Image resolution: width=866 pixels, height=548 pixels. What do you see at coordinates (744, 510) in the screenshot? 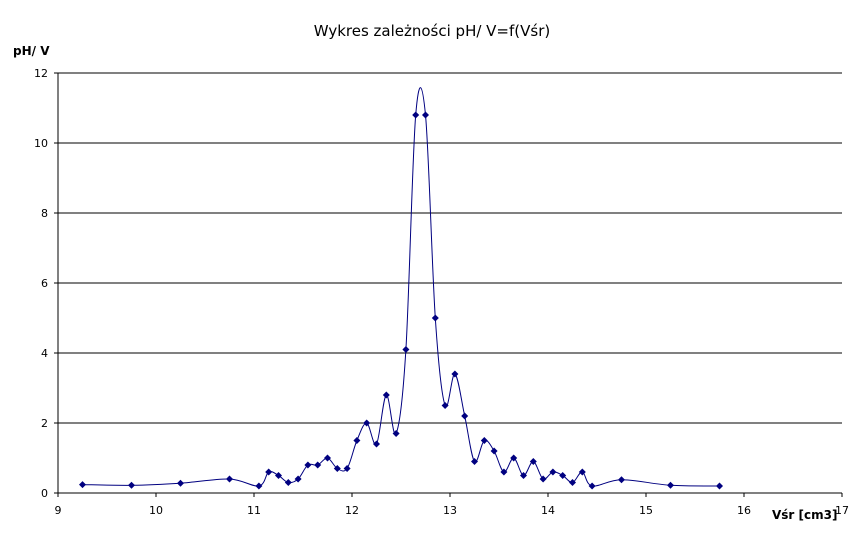
I see `x-tick-label: 16` at bounding box center [744, 510].